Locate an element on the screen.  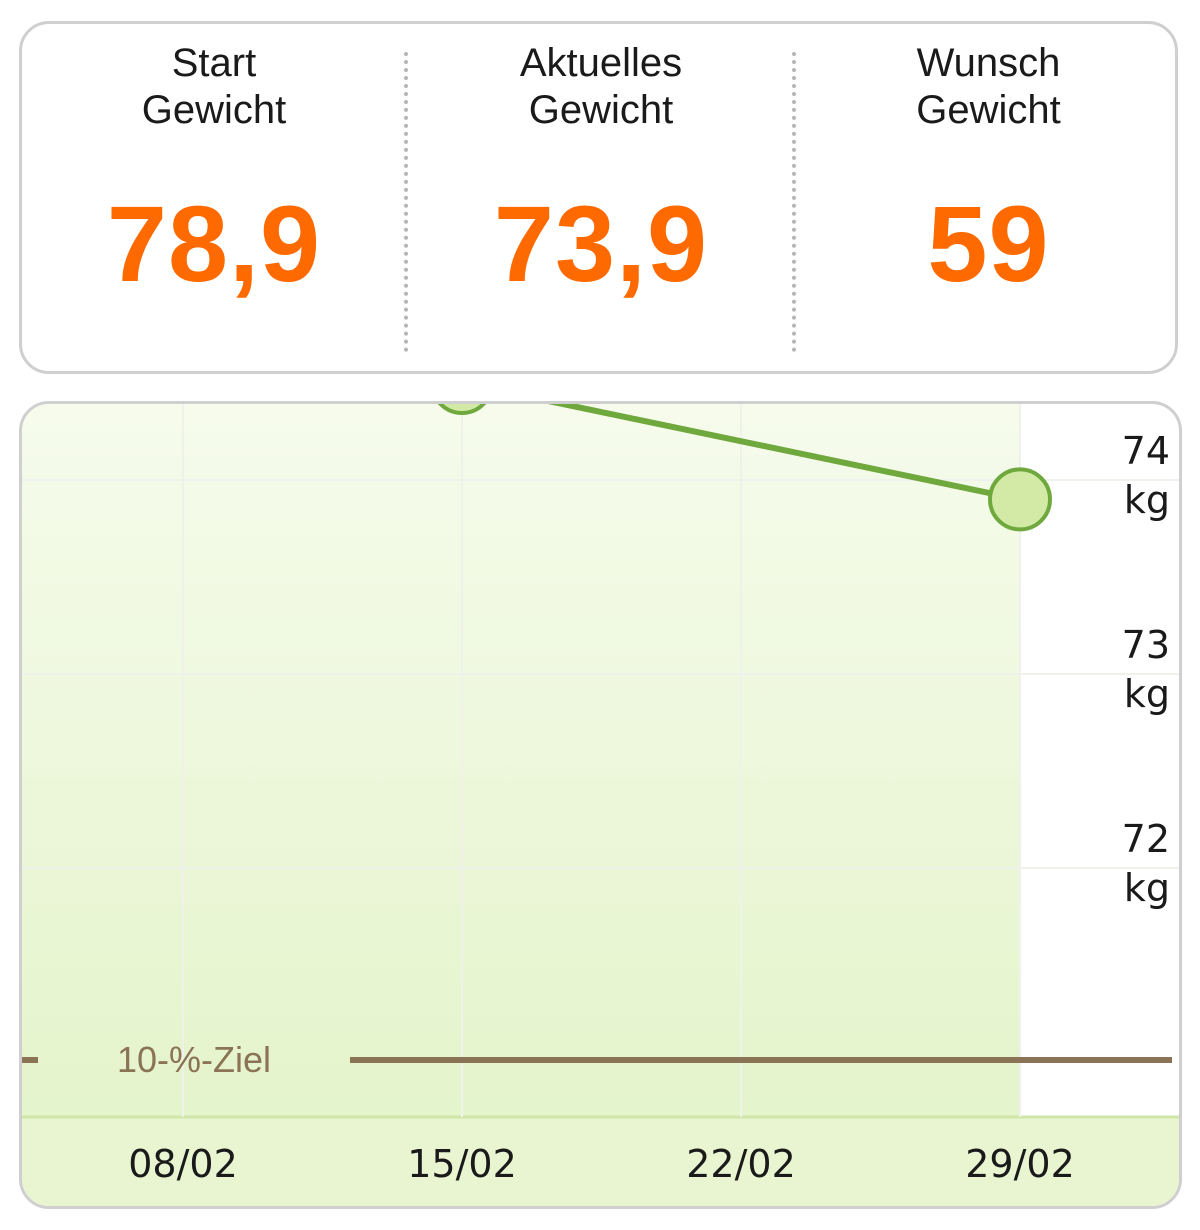
target-weight-label: Wunsch Gewicht is located at coordinates (985, 87).